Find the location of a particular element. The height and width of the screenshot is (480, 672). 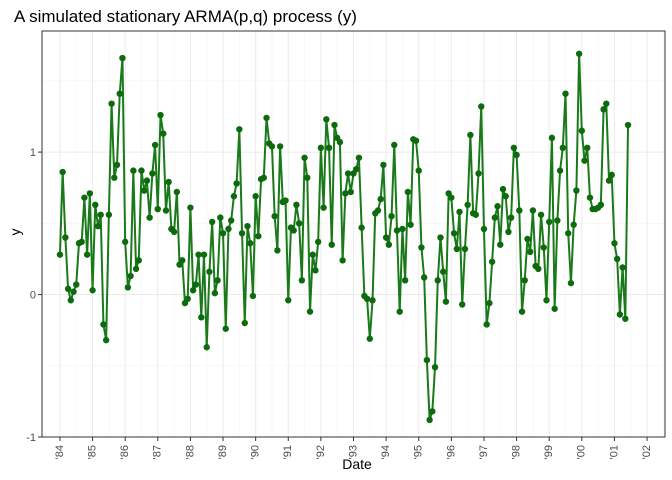

x-tick-label: '94 is located at coordinates (386, 452).